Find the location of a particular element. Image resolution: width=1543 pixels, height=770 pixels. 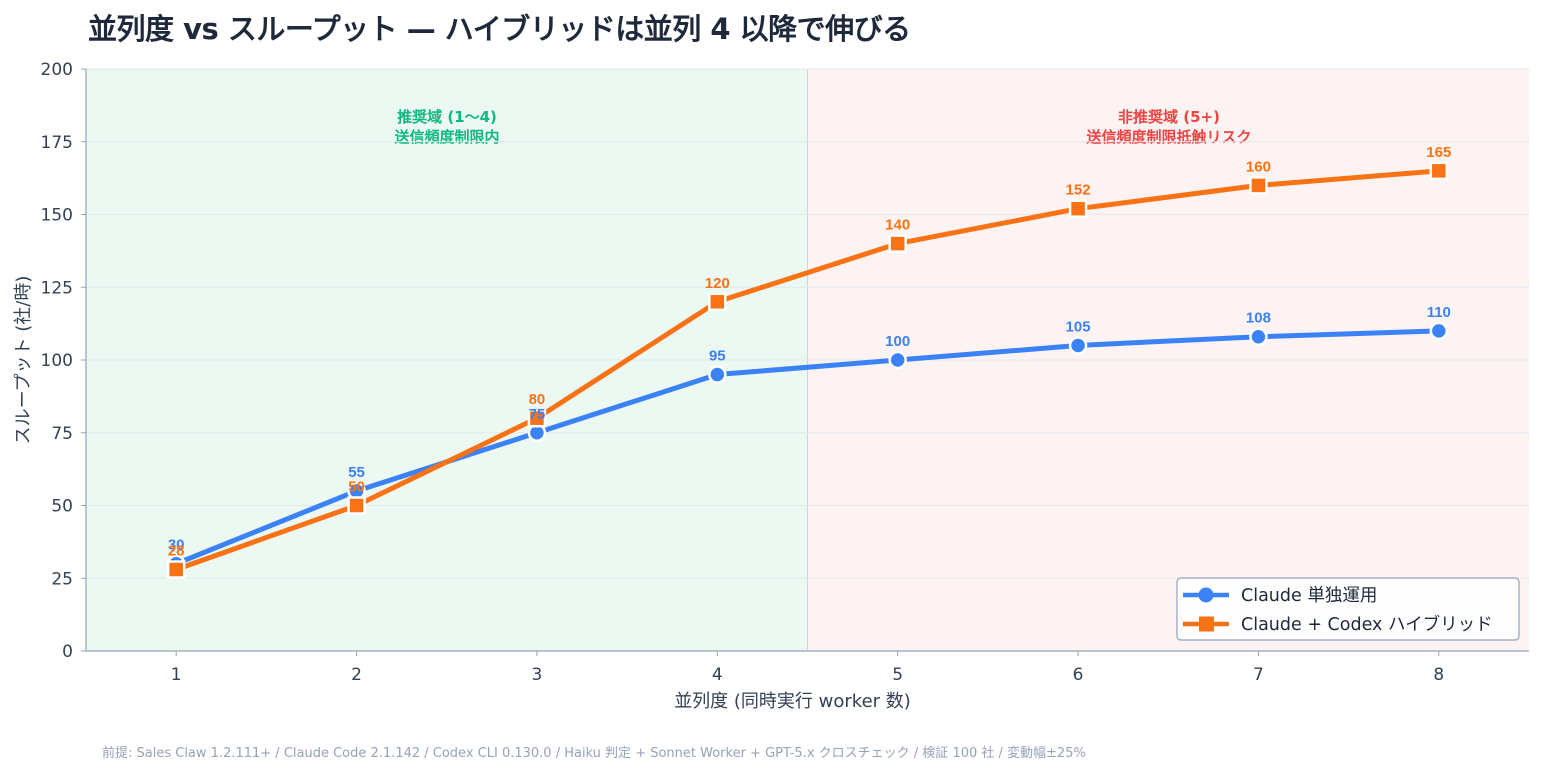

x-tick-label: 7 is located at coordinates (1258, 675).